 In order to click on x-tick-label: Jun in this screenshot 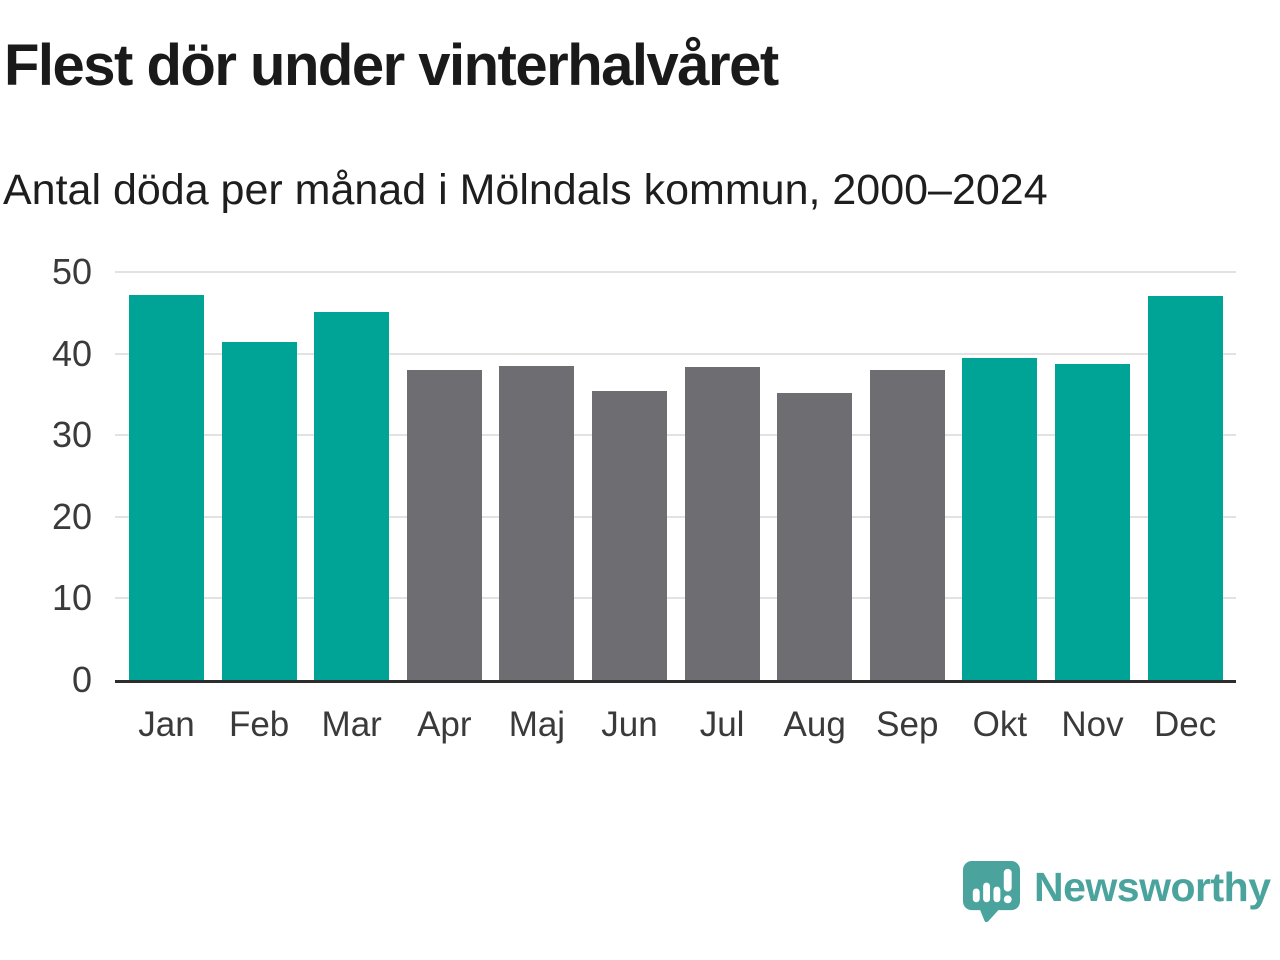, I will do `click(629, 724)`.